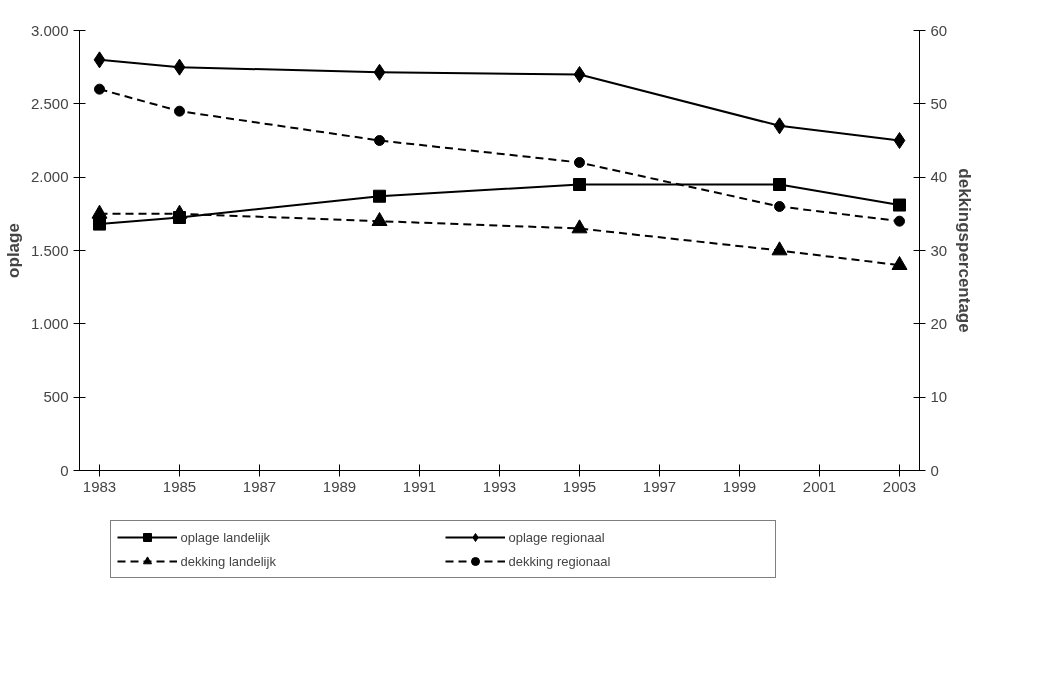 This screenshot has width=1057, height=677. What do you see at coordinates (579, 486) in the screenshot?
I see `x-tick-label: 1995` at bounding box center [579, 486].